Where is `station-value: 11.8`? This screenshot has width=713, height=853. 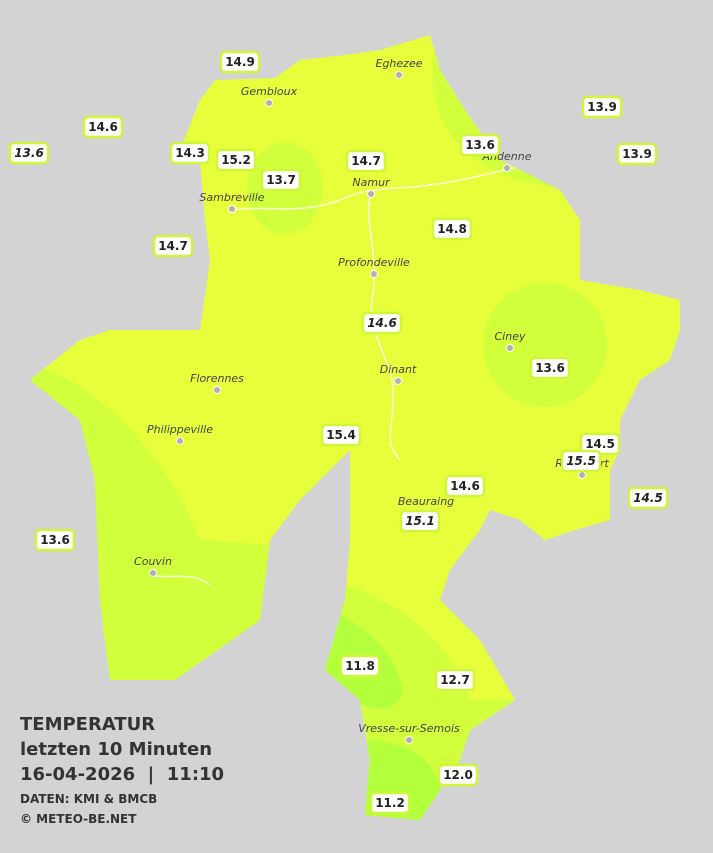
station-value: 11.8 is located at coordinates (360, 666).